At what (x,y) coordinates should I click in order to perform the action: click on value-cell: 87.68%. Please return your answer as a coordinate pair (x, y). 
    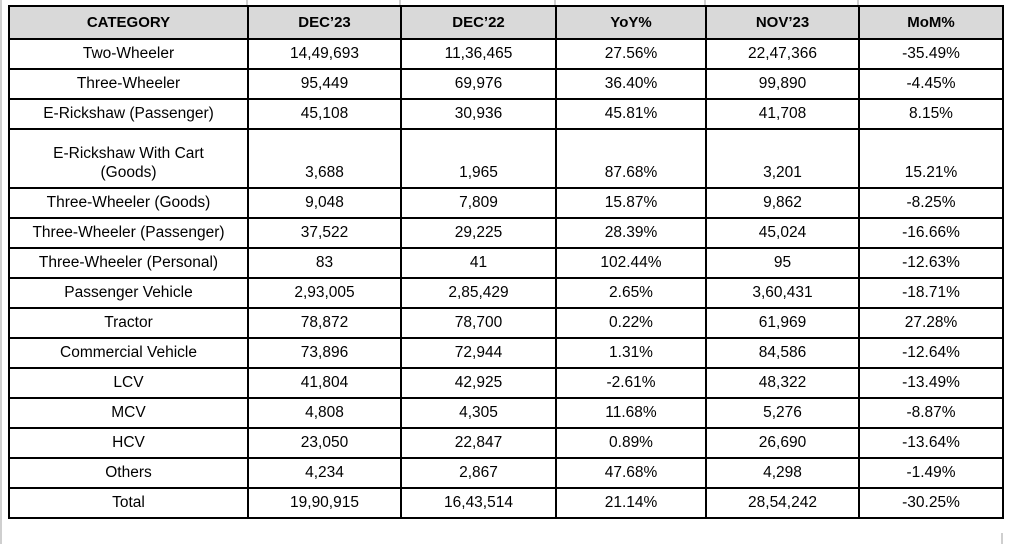
    Looking at the image, I should click on (631, 158).